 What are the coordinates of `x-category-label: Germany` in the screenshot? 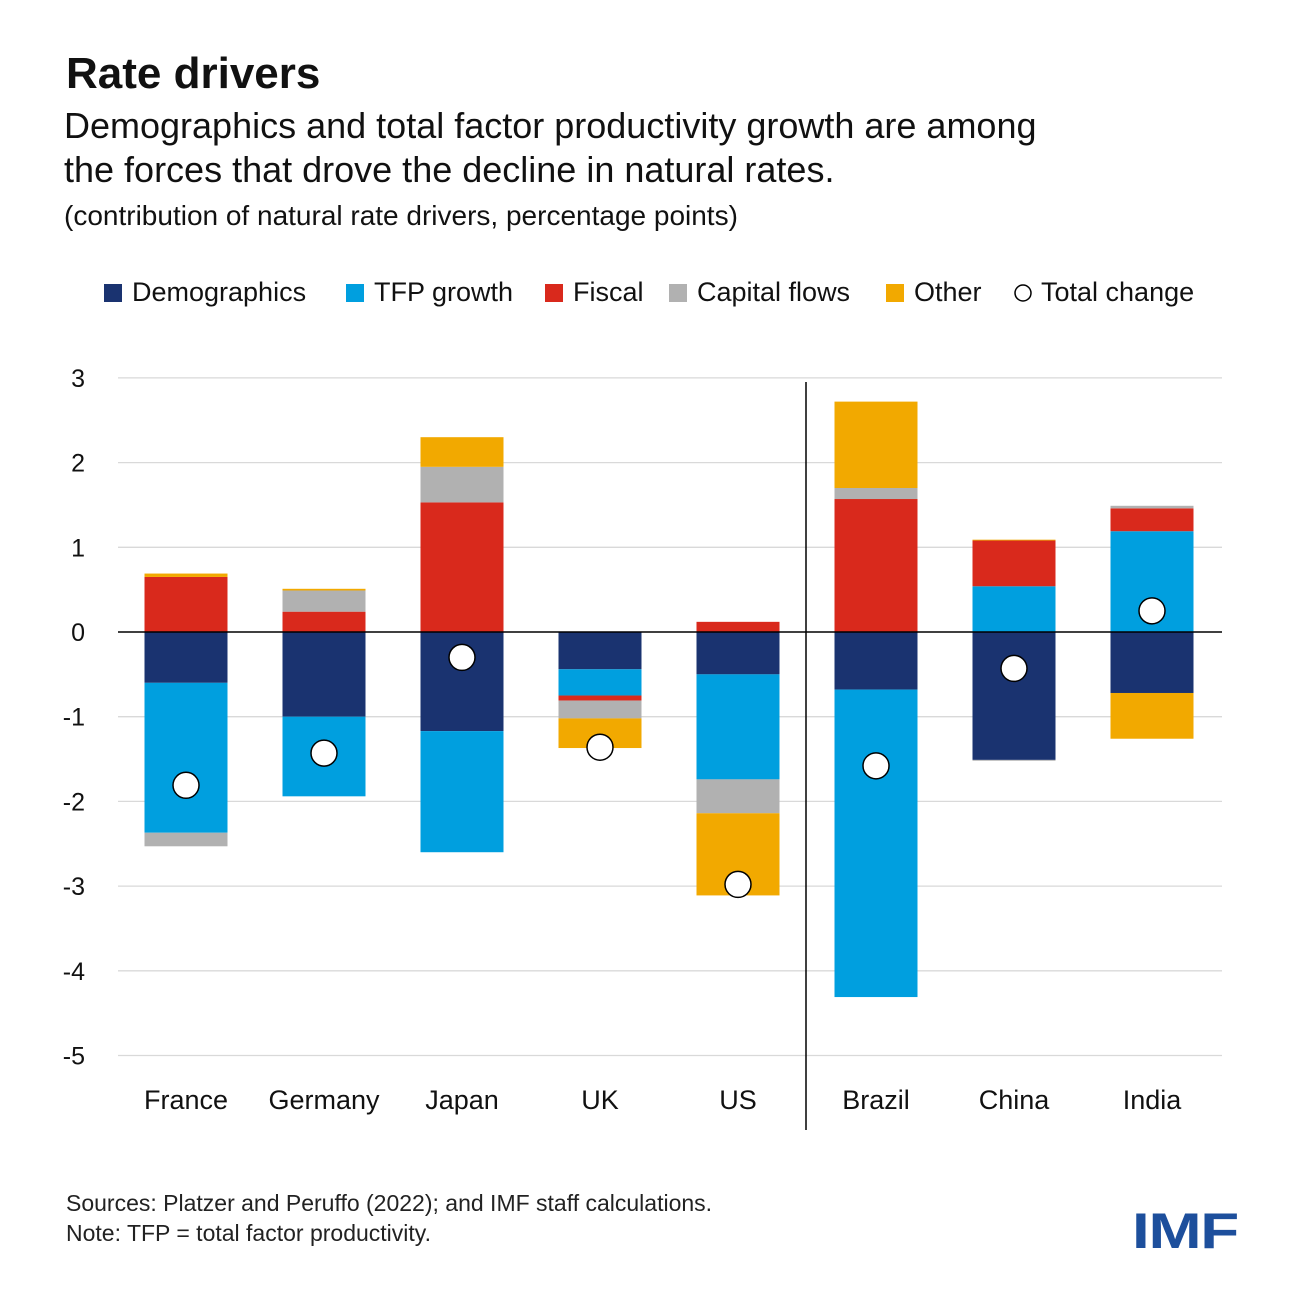 It's located at (324, 1100).